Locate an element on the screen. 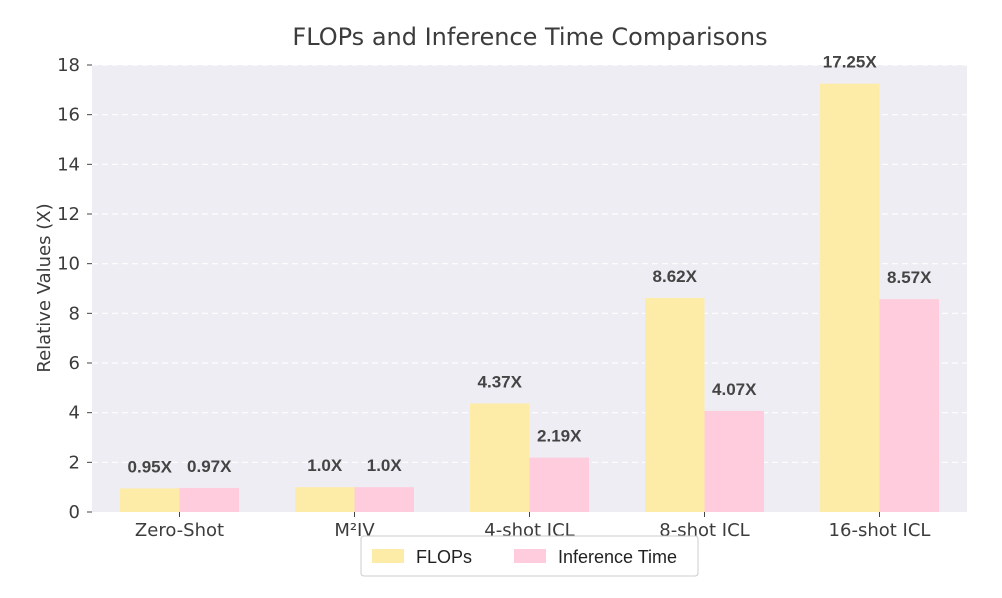 This screenshot has height=598, width=1002. y-tick-label: 10 is located at coordinates (68, 264).